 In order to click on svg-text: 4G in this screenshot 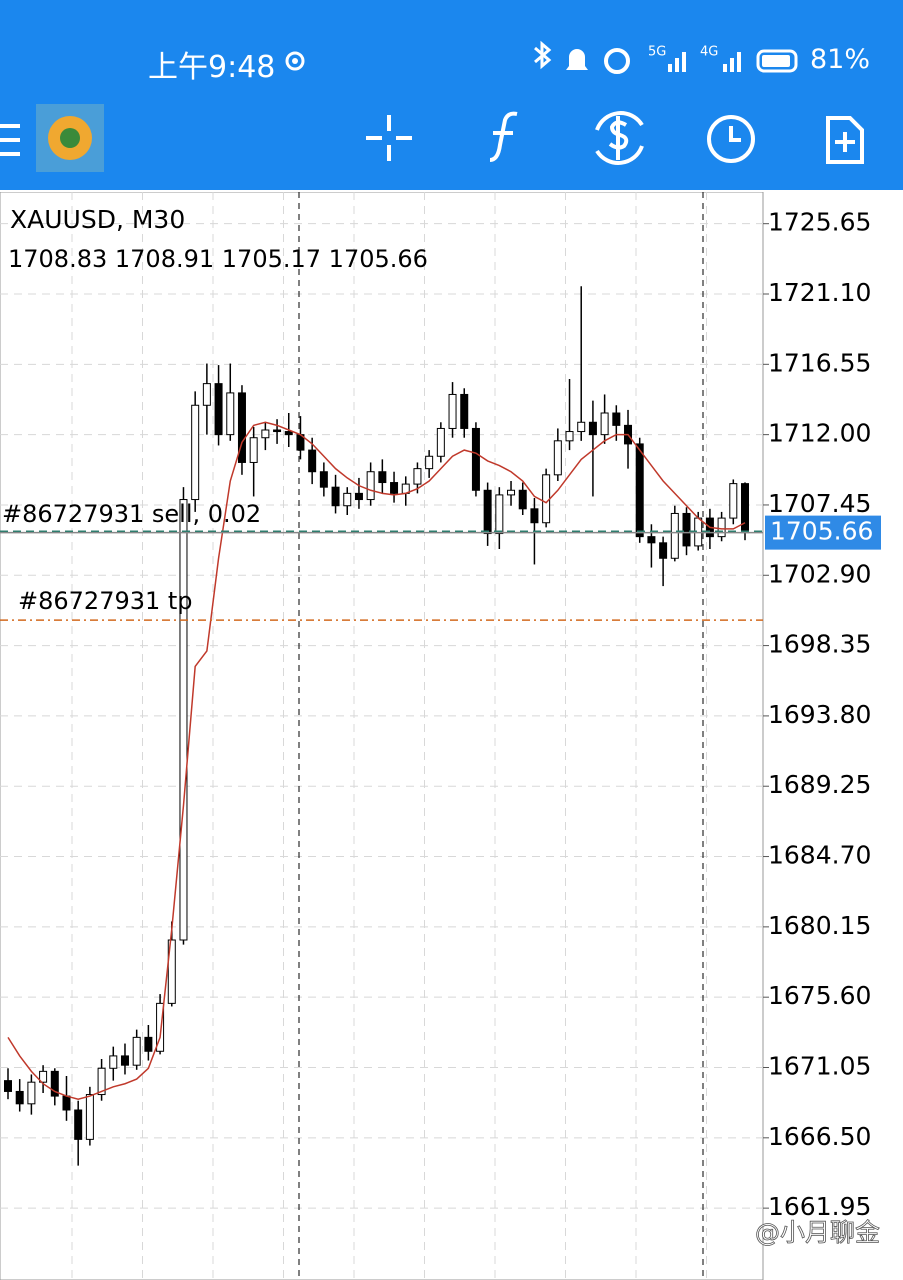, I will do `click(709, 52)`.